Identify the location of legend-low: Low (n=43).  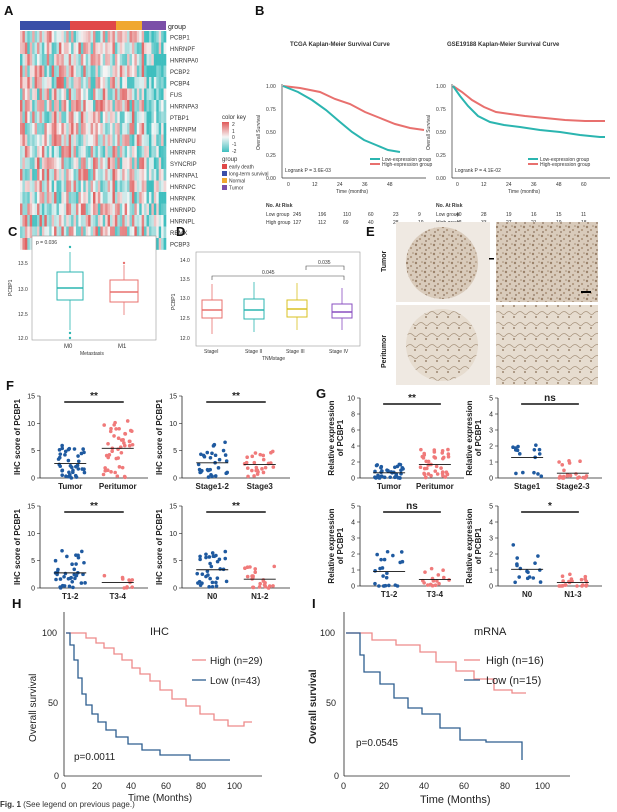
(235, 681).